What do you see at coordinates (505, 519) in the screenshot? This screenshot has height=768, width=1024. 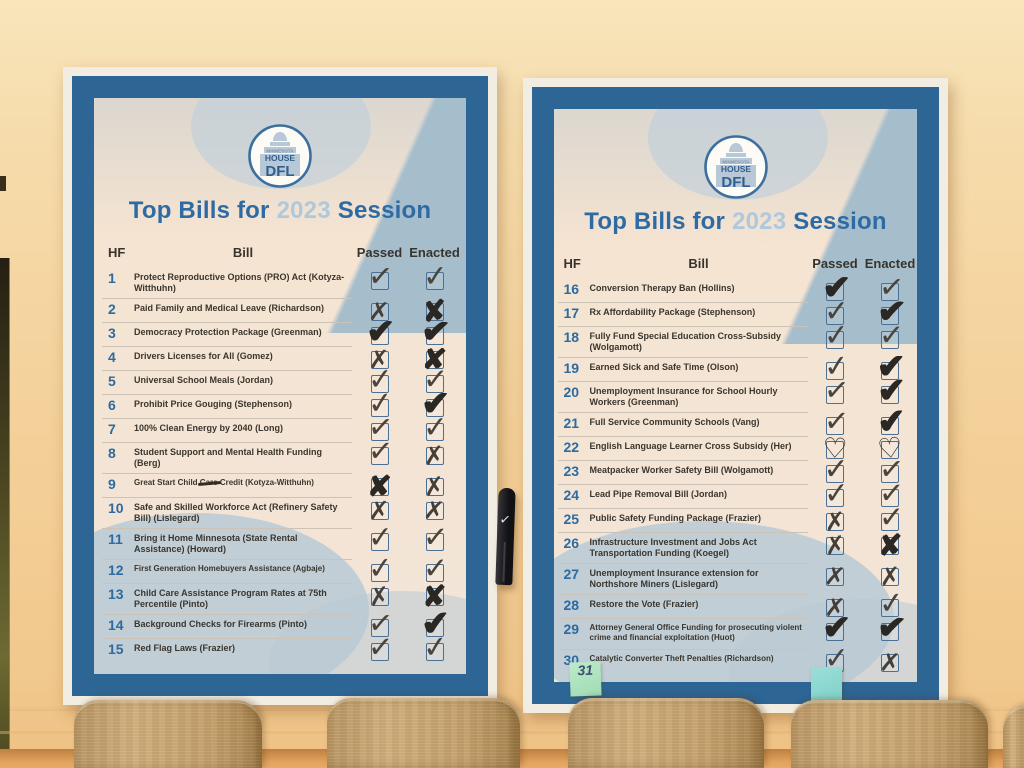 I see `clothespin-check-icon: ✓` at bounding box center [505, 519].